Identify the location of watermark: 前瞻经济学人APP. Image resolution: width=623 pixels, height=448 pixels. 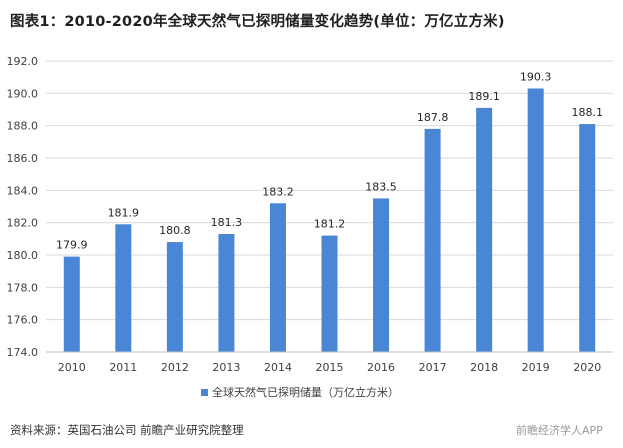
(559, 430).